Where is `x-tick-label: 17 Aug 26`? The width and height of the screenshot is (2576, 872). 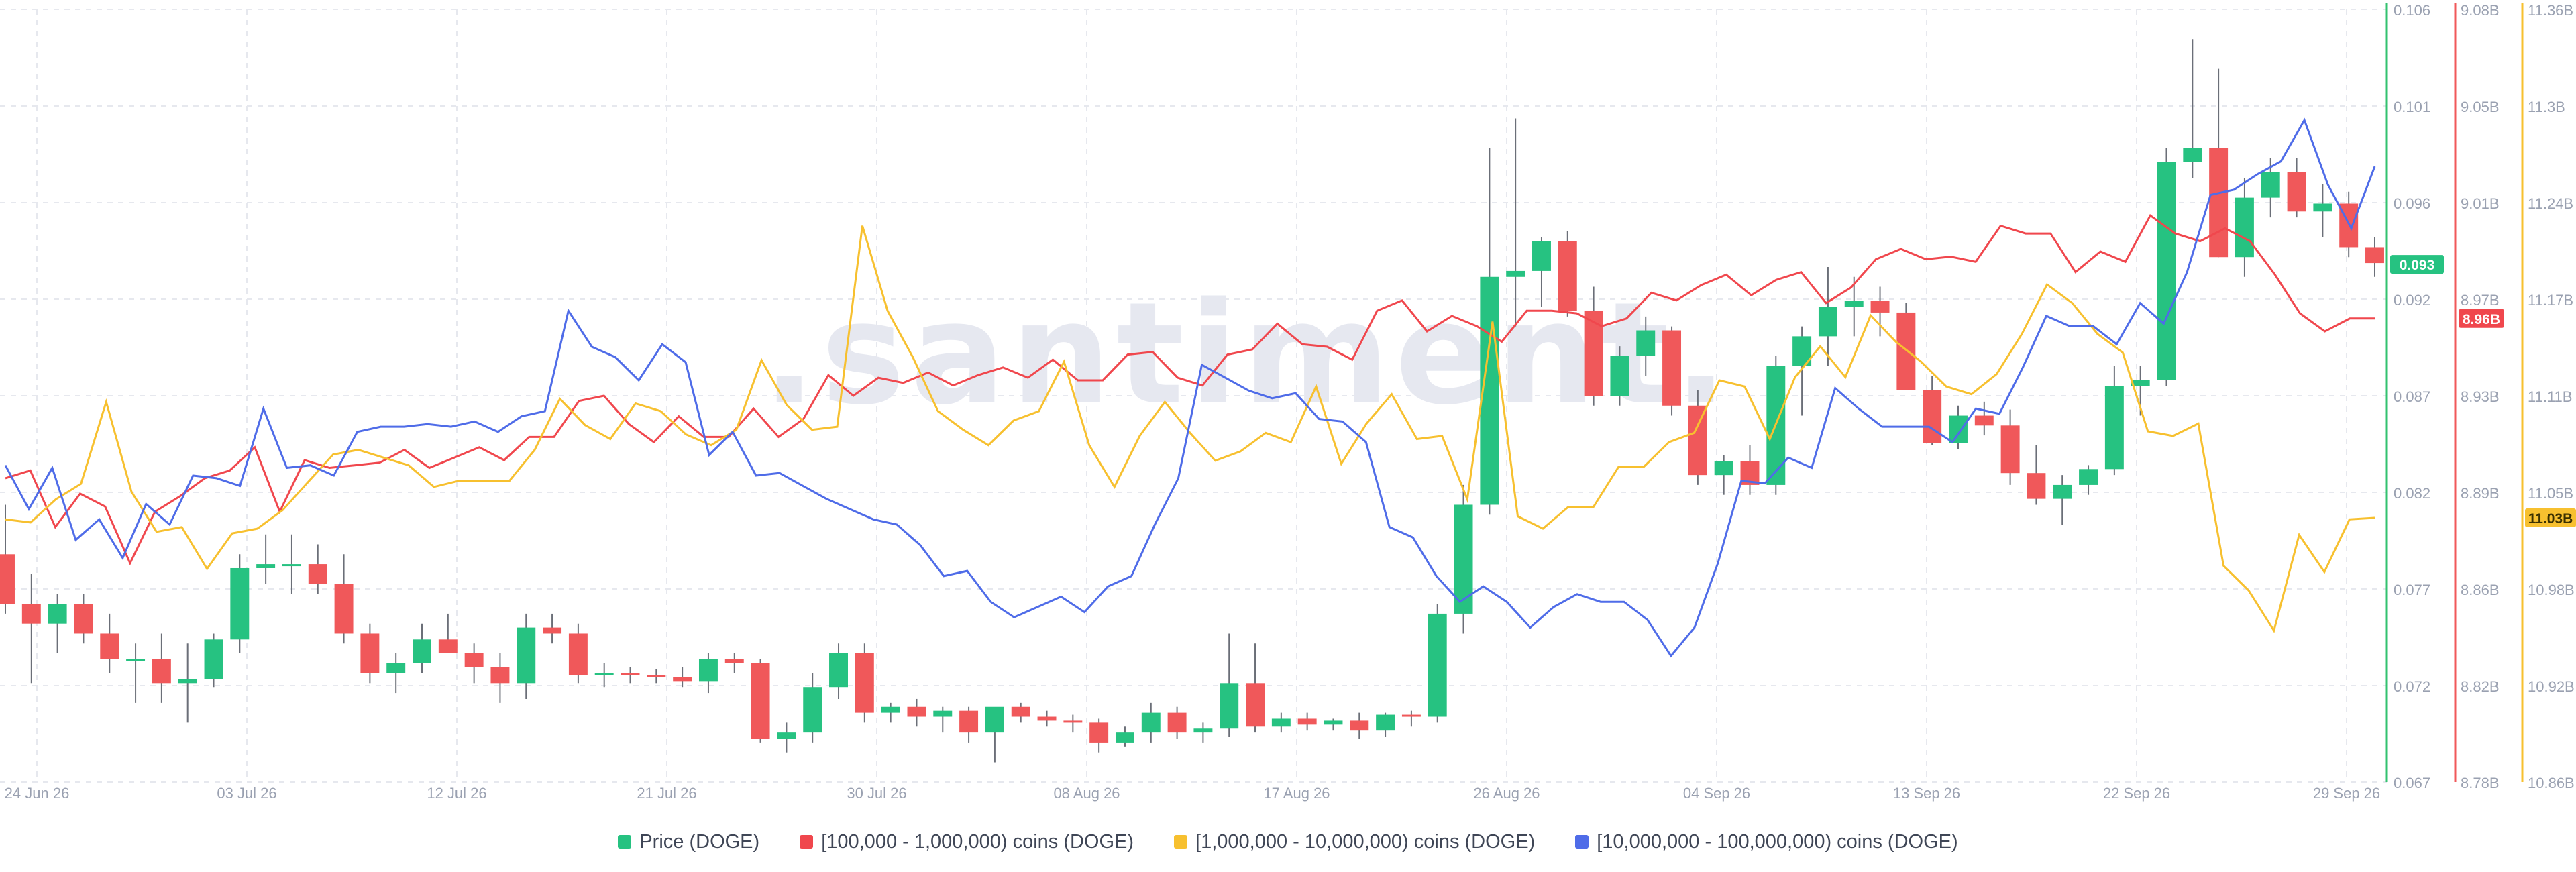
x-tick-label: 17 Aug 26 is located at coordinates (1296, 793).